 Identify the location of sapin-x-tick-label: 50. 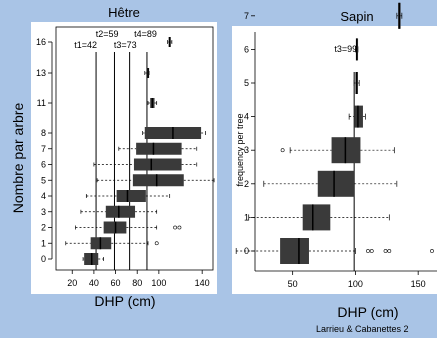
(293, 284).